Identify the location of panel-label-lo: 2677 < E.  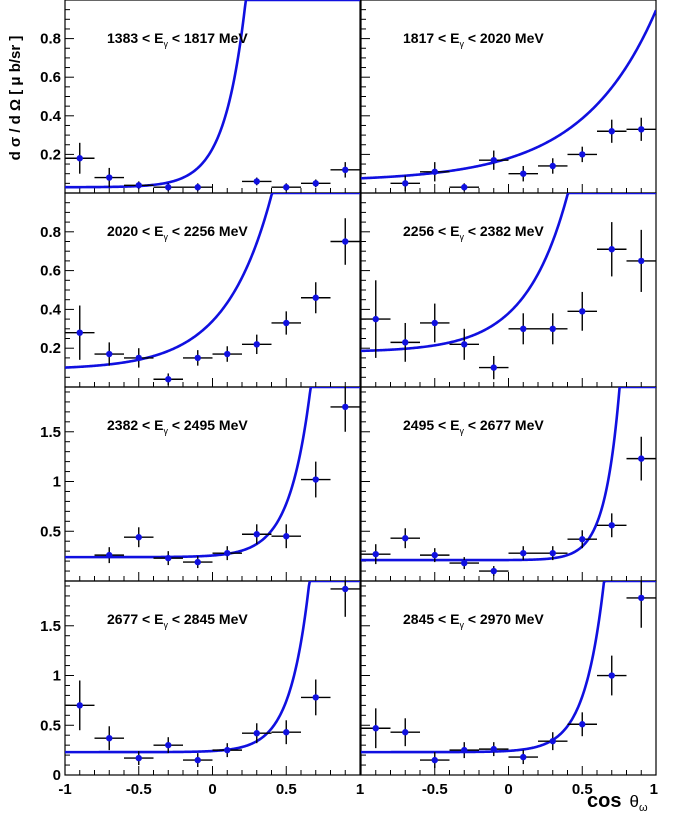
(135, 619).